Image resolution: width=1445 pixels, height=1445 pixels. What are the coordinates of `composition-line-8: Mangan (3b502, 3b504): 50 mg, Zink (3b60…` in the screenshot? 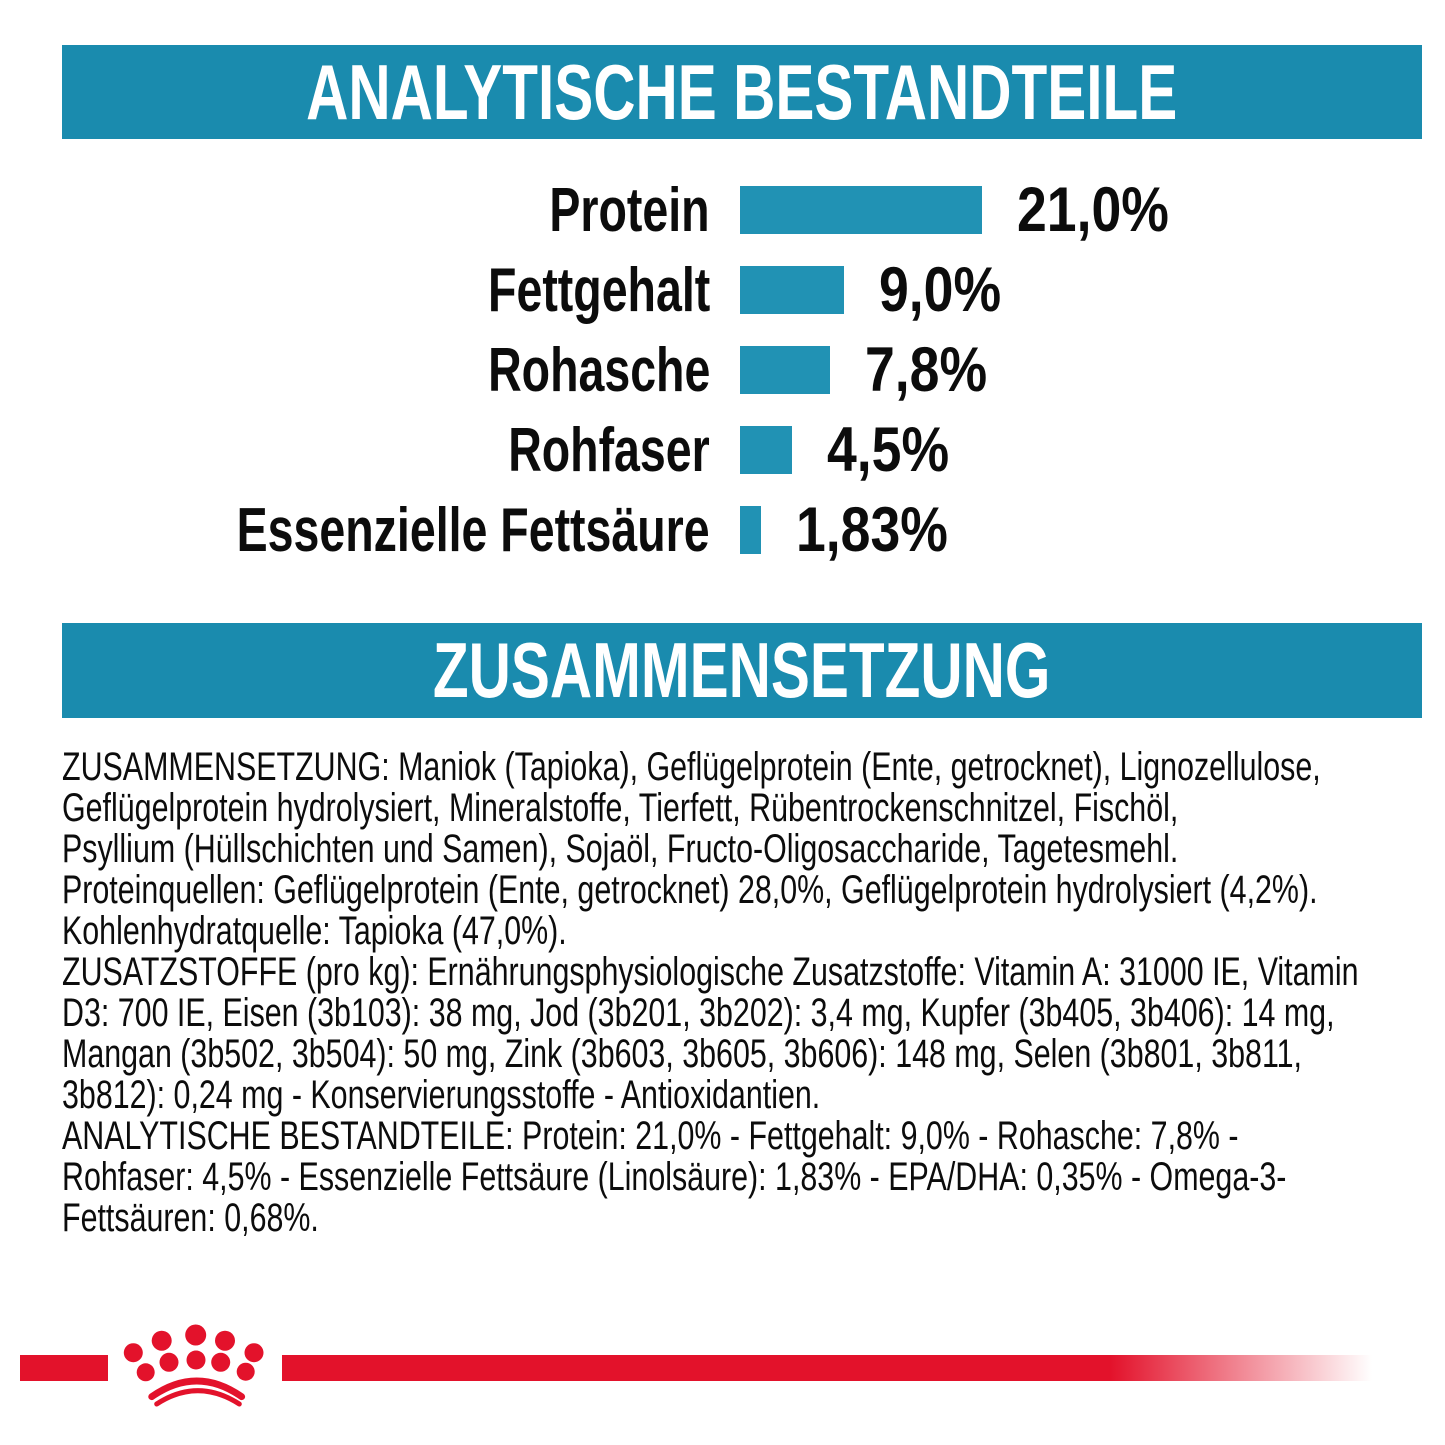 It's located at (682, 1054).